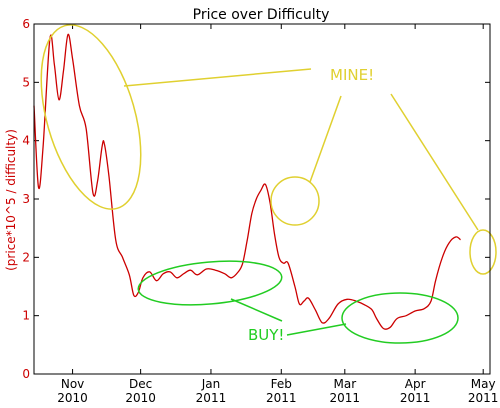 The width and height of the screenshot is (500, 408). Describe the element at coordinates (26, 316) in the screenshot. I see `y-tick-label: 1` at that location.